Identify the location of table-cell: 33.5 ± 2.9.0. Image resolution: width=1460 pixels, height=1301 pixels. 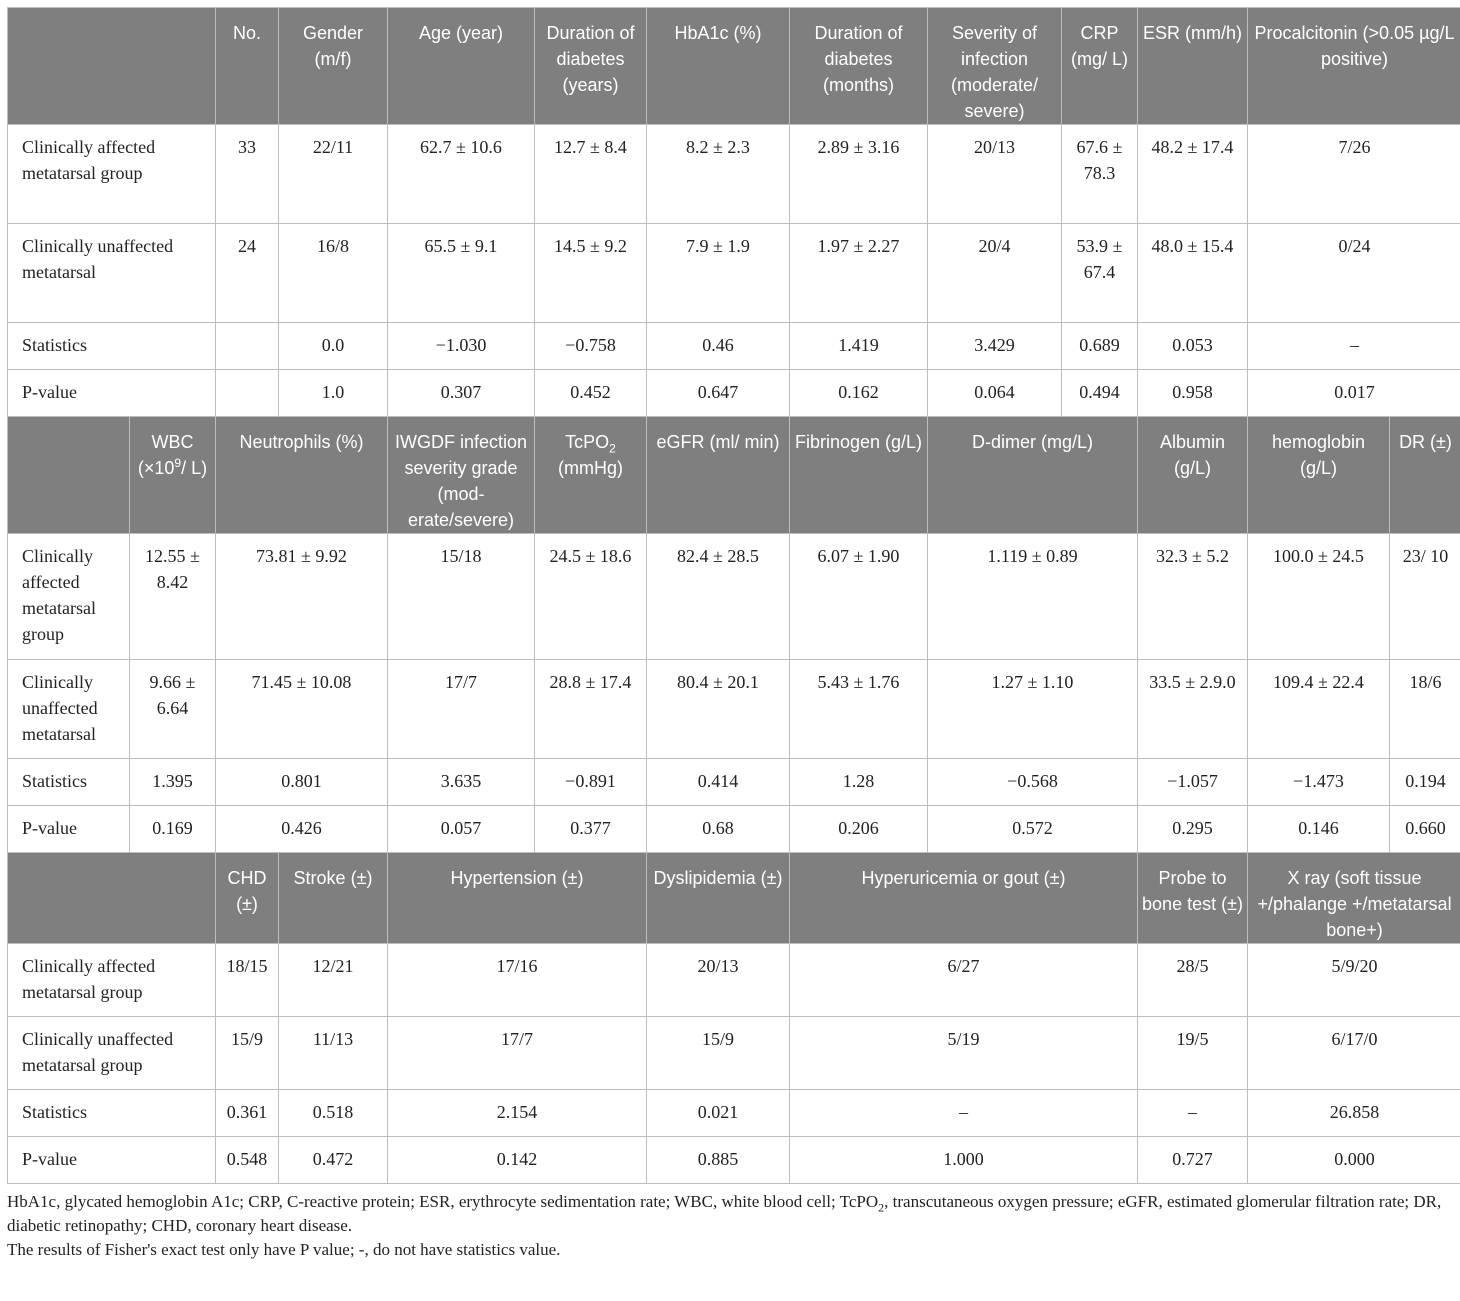
(1192, 709).